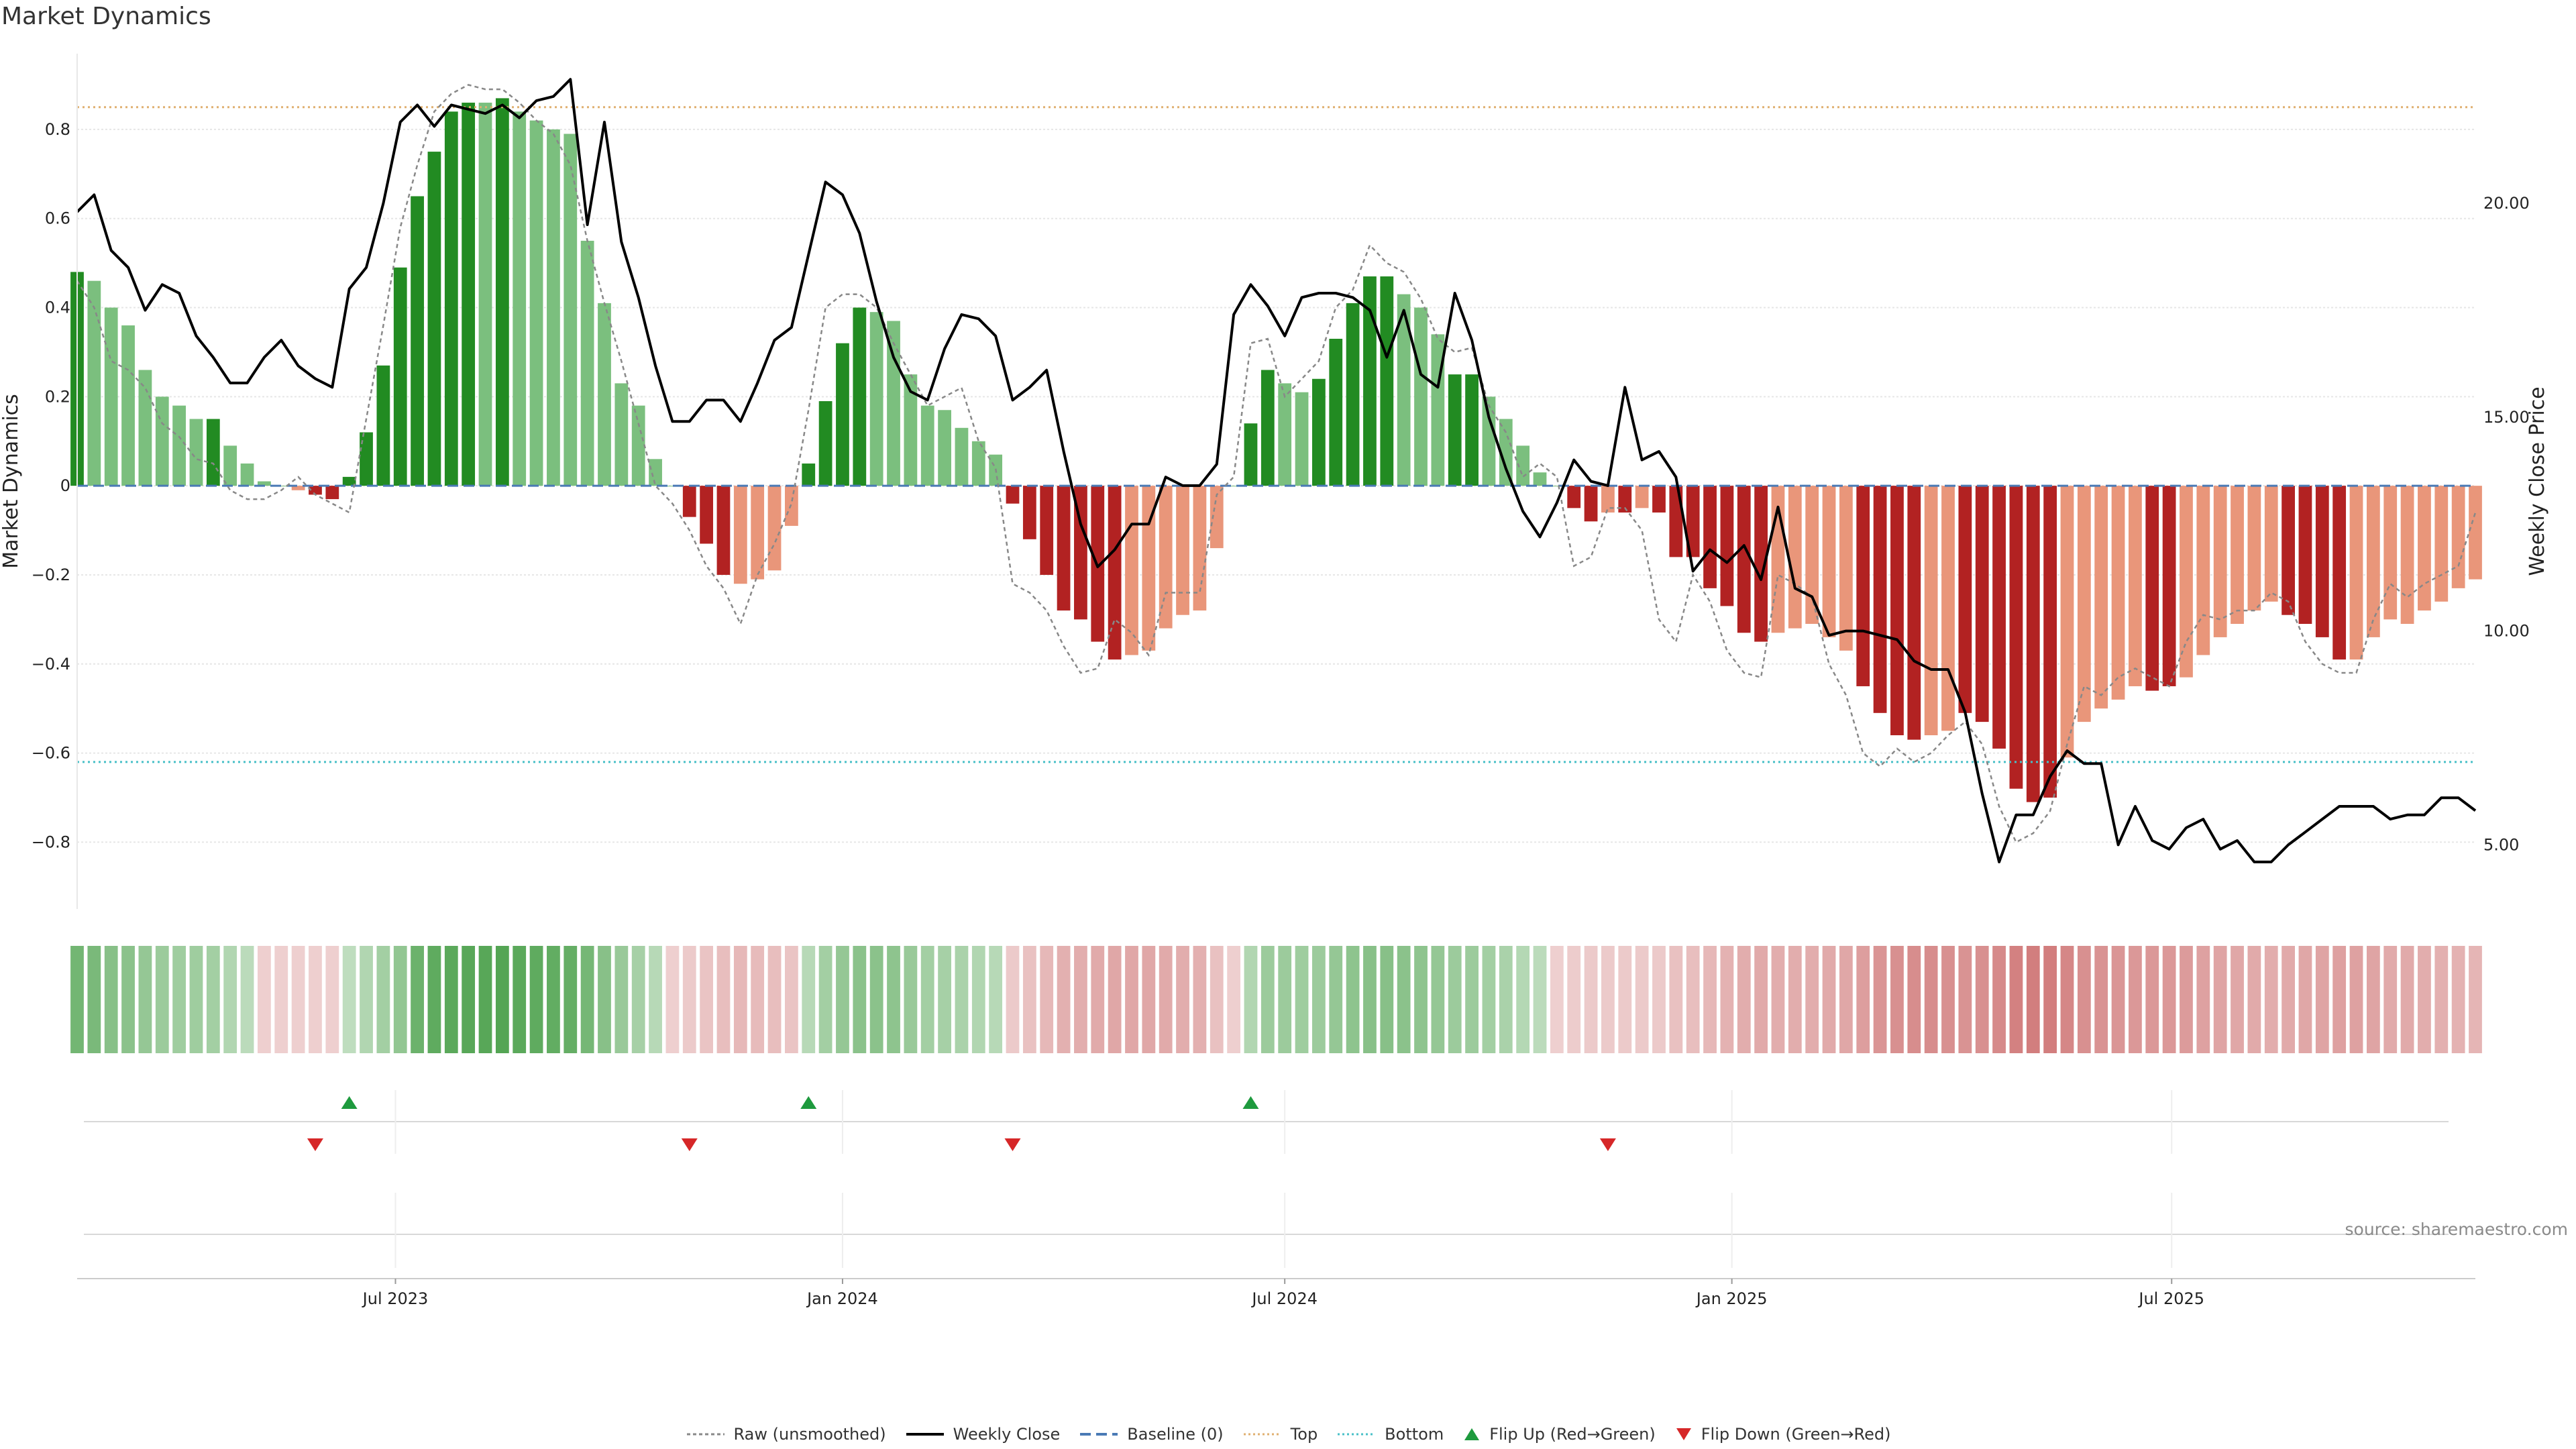  Describe the element at coordinates (106, 16) in the screenshot. I see `chart-title: Market Dynamics` at that location.